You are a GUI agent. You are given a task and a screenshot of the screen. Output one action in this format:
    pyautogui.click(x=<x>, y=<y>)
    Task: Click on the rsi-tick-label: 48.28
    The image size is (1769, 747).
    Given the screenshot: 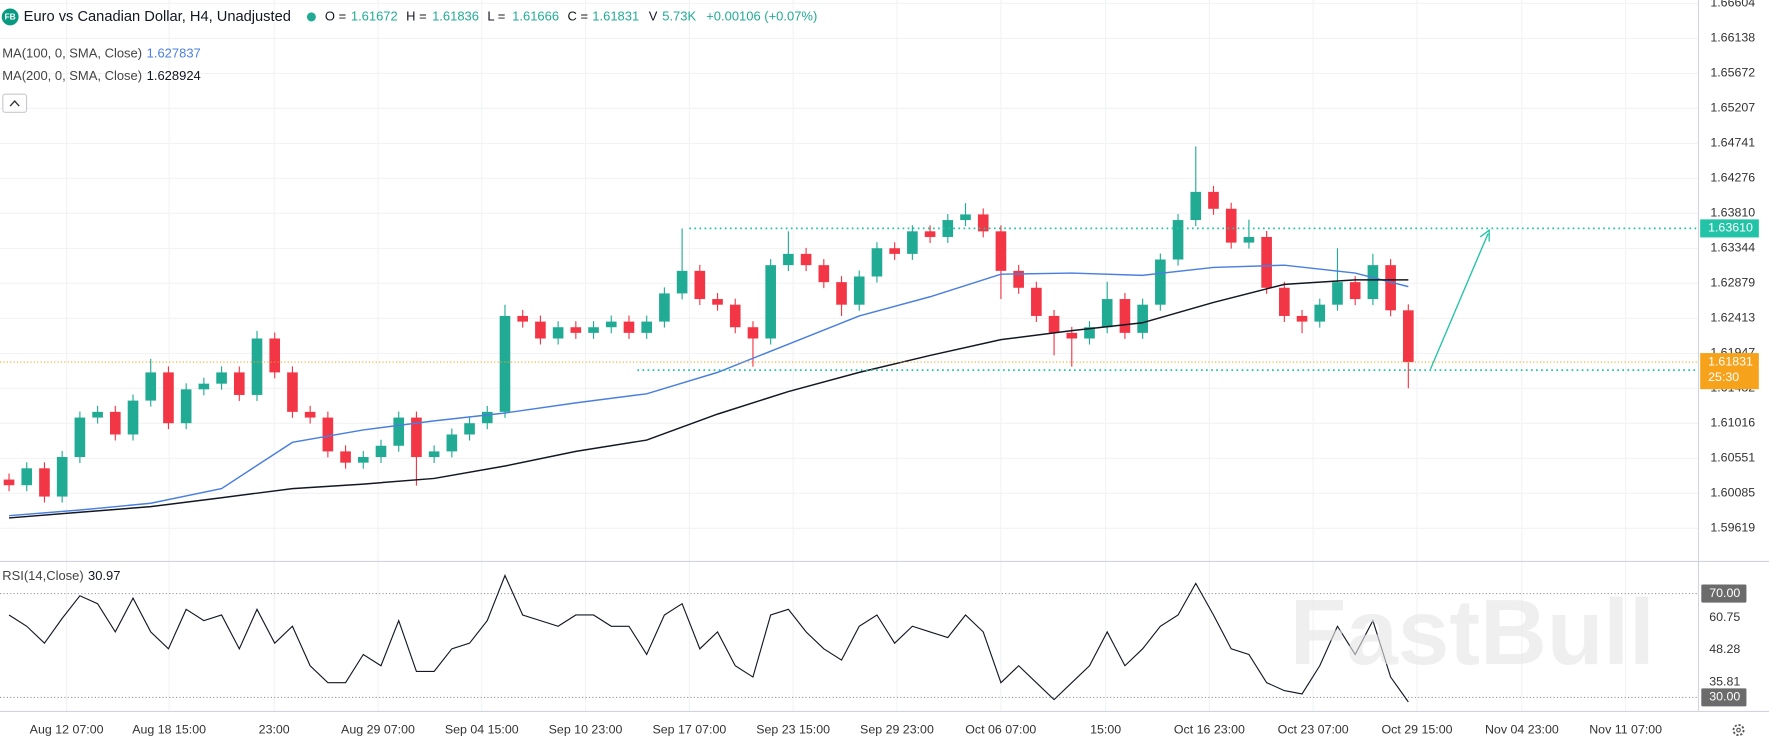 What is the action you would take?
    pyautogui.click(x=1724, y=649)
    